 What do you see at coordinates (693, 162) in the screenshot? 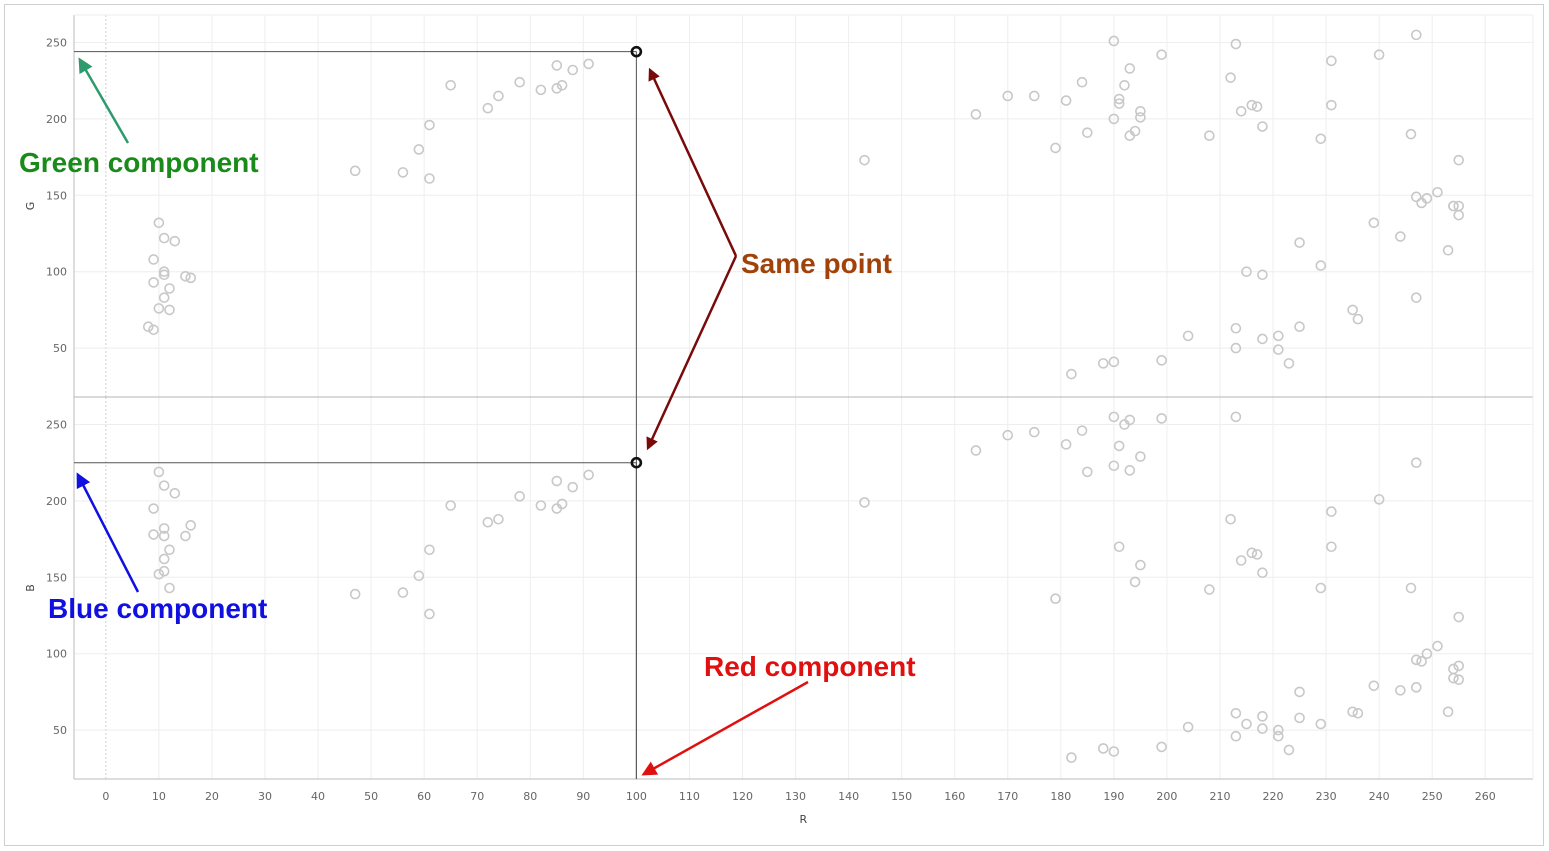
I see `same-point-arrow-top` at bounding box center [693, 162].